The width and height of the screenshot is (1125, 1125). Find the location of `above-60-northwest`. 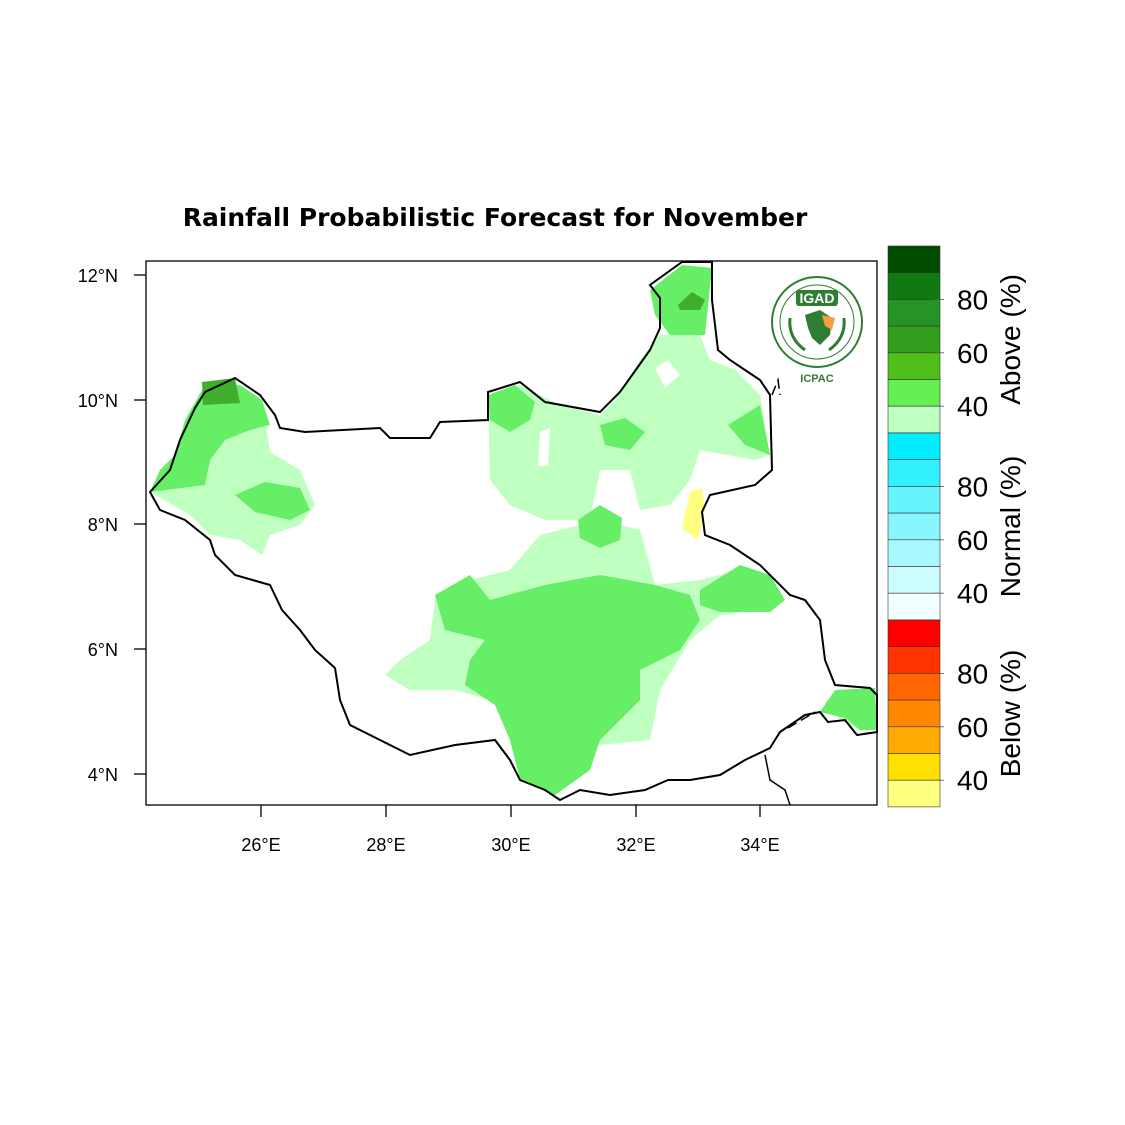

above-60-northwest is located at coordinates (221, 391).